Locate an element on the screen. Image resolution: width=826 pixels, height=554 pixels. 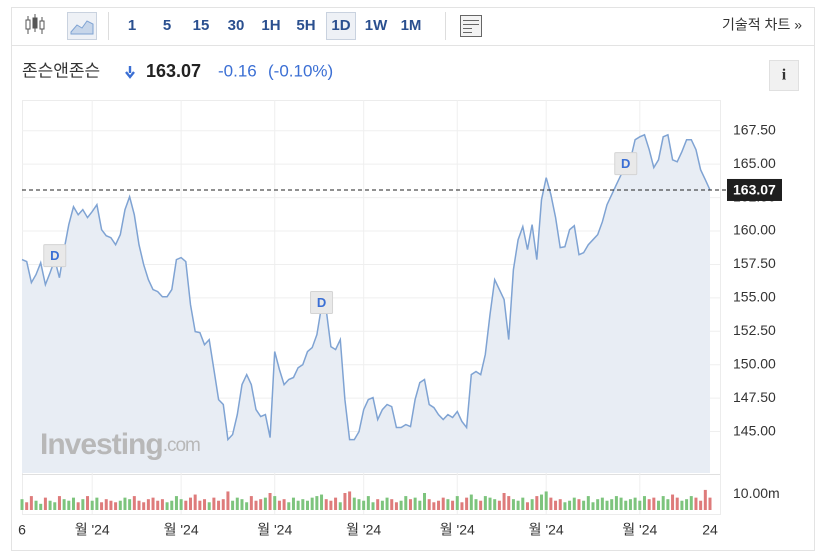
watermark-main: Investing is located at coordinates (101, 444).